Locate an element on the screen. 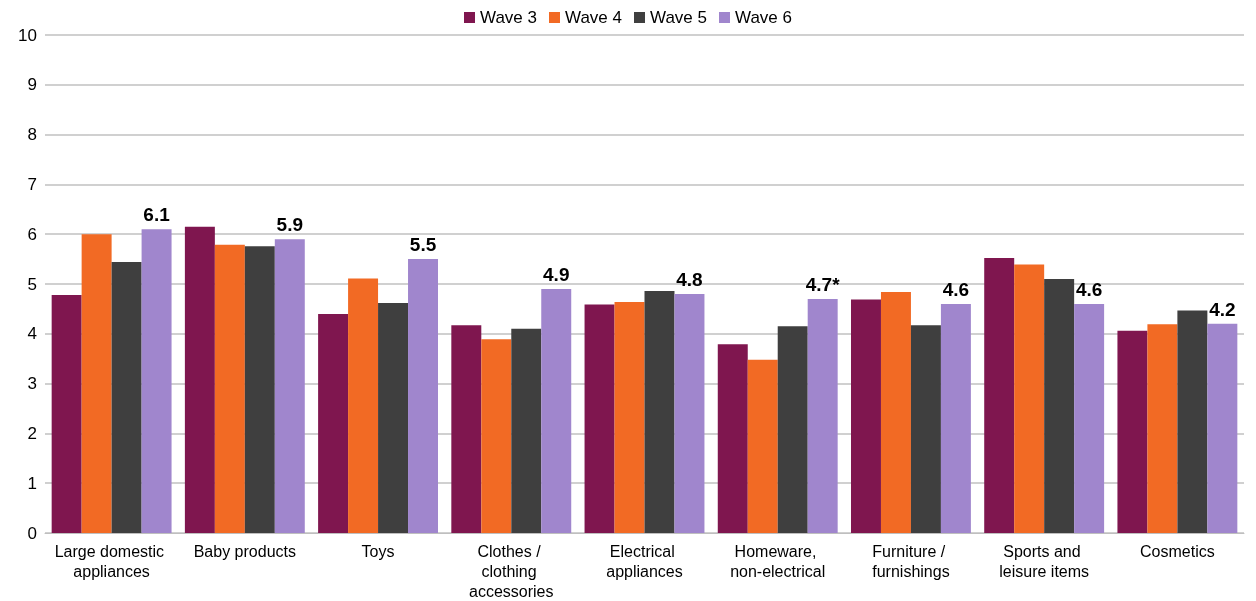 This screenshot has width=1256, height=601. y-tick-label: 1 is located at coordinates (32, 483).